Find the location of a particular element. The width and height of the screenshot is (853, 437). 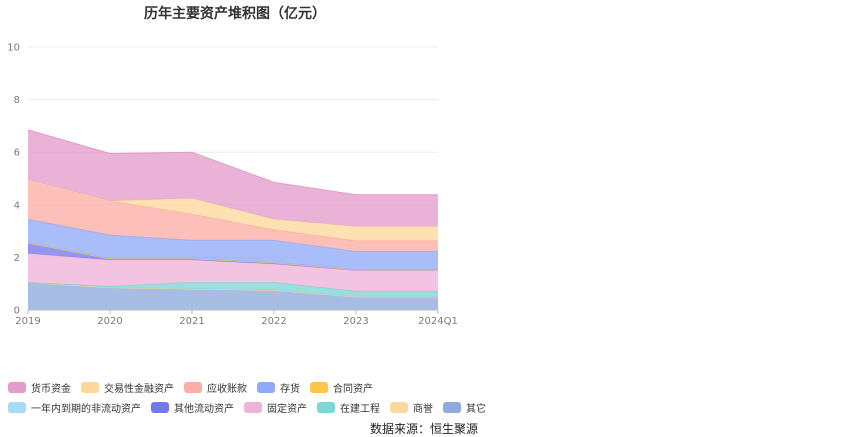

x-tick-label: 2020 is located at coordinates (109, 321).